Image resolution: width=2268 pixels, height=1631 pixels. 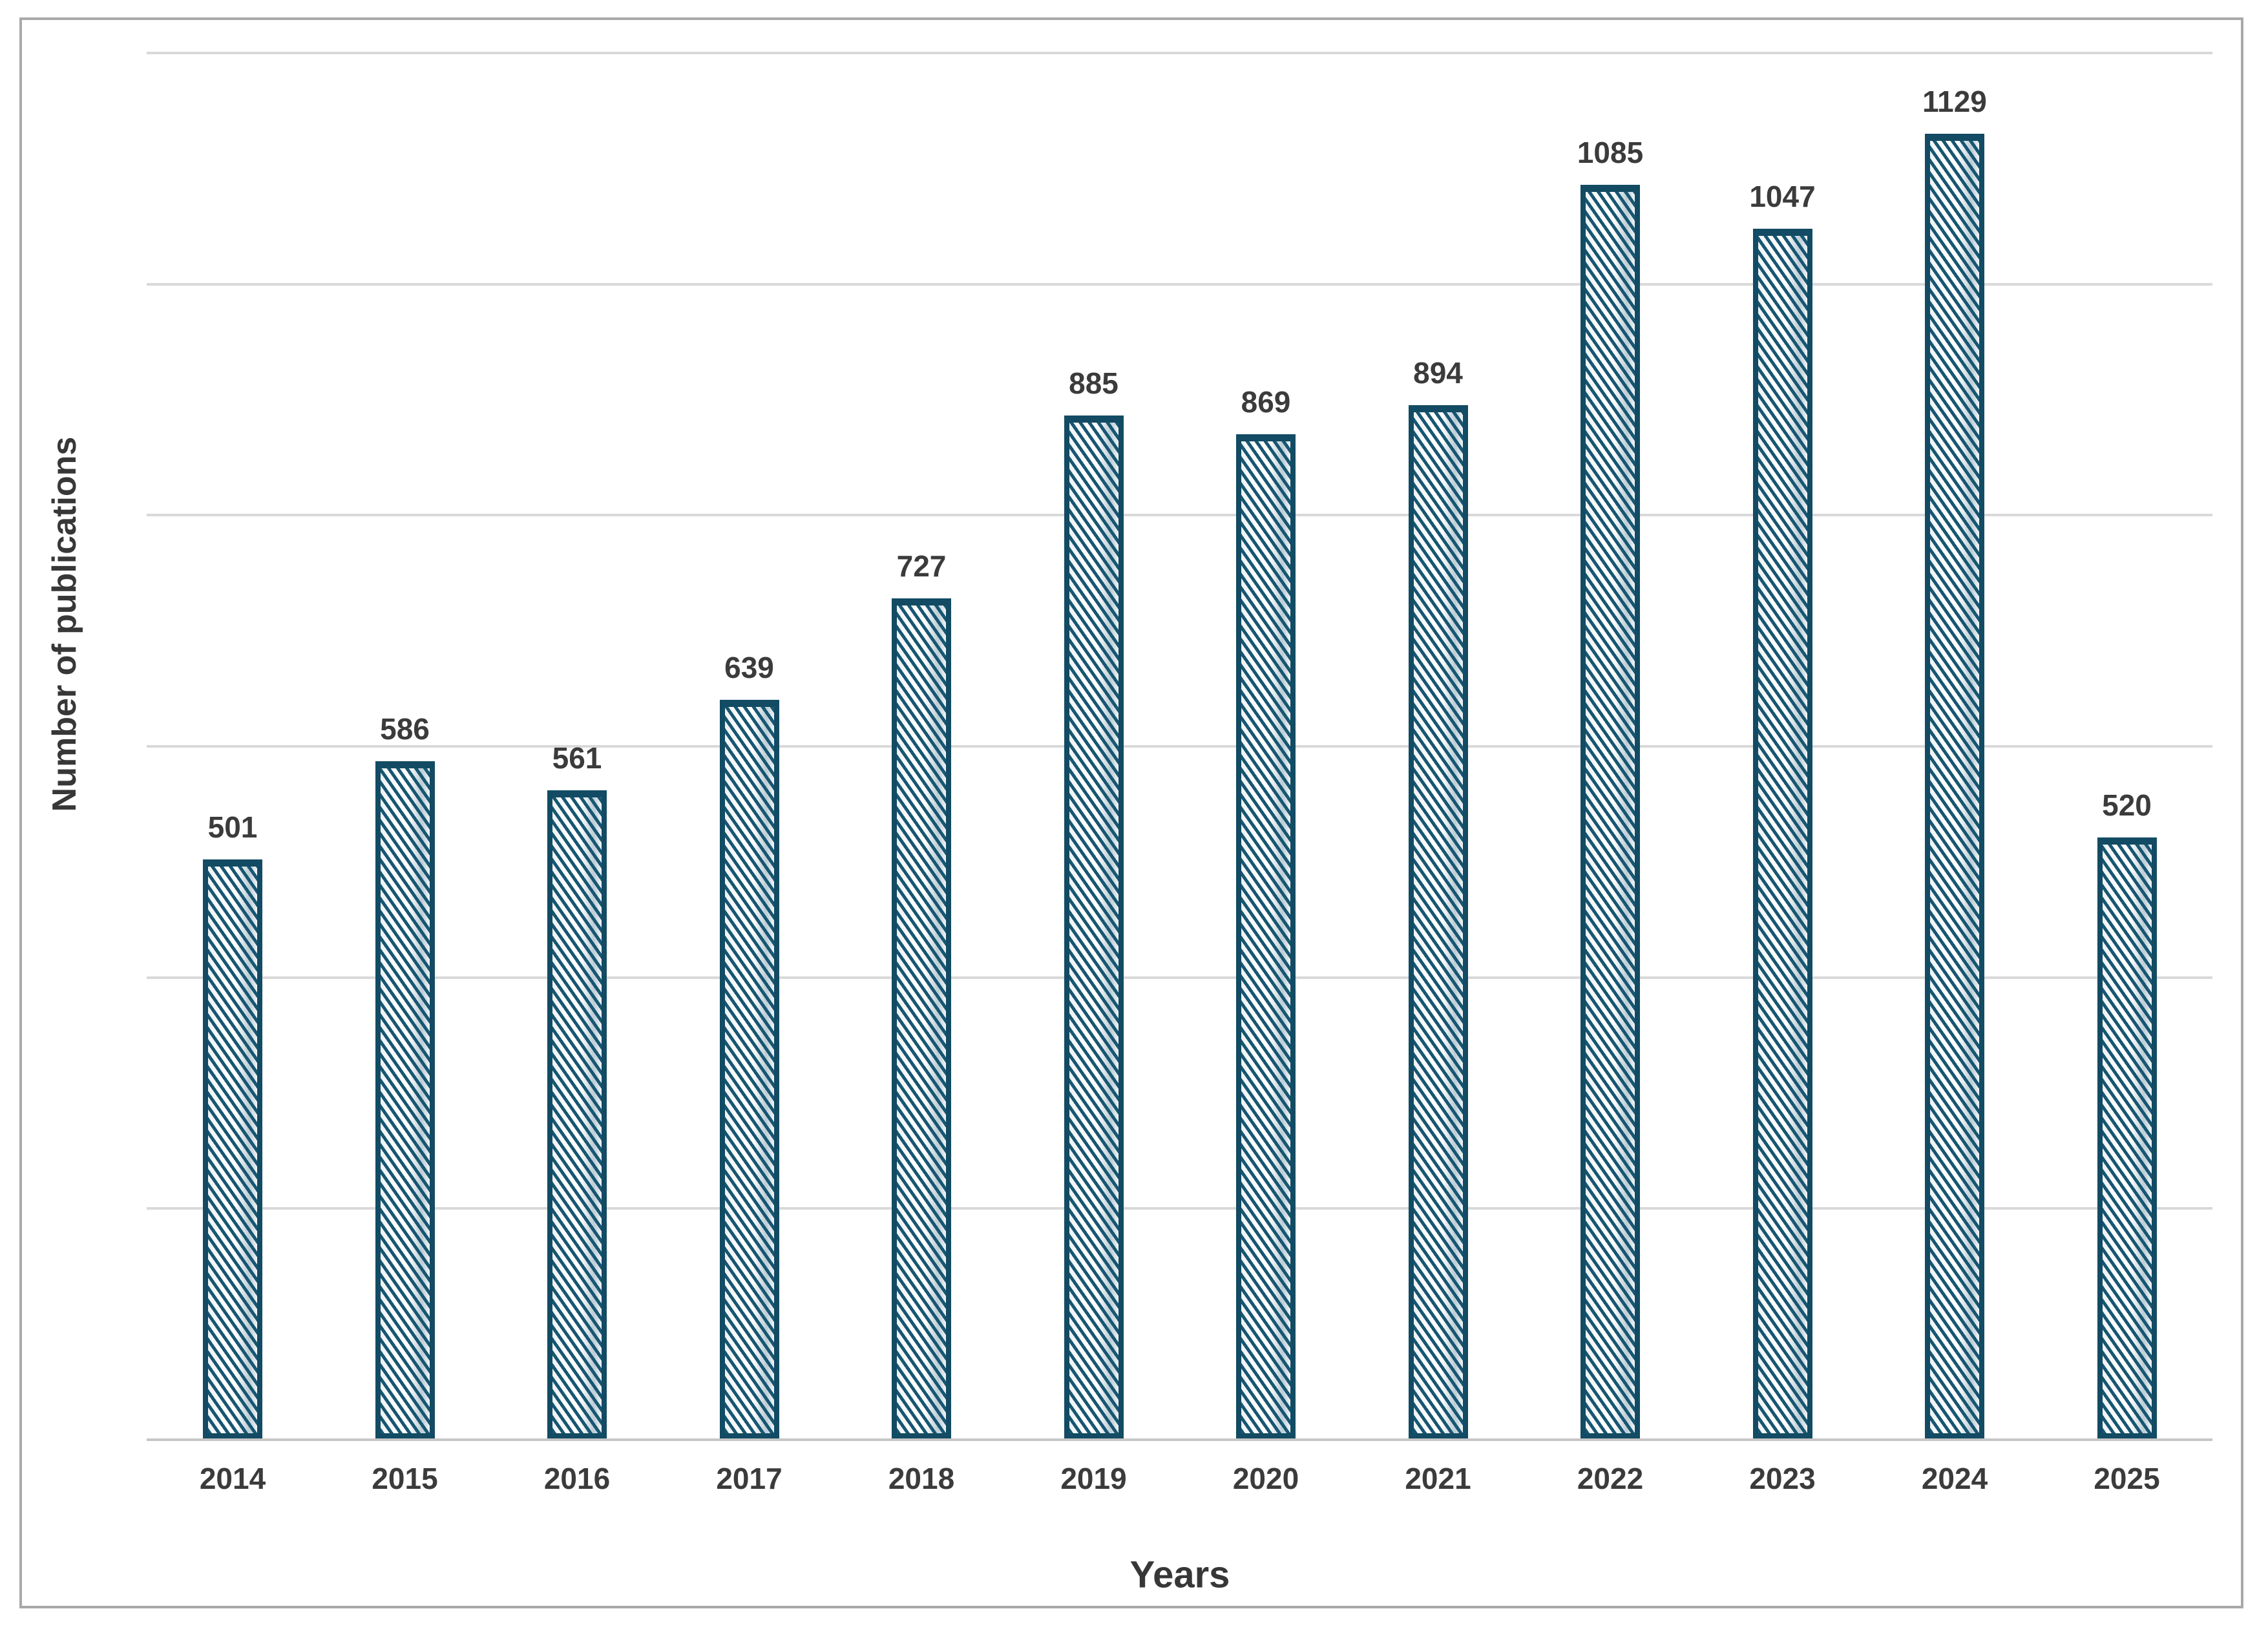 What do you see at coordinates (749, 667) in the screenshot?
I see `value-label: 639` at bounding box center [749, 667].